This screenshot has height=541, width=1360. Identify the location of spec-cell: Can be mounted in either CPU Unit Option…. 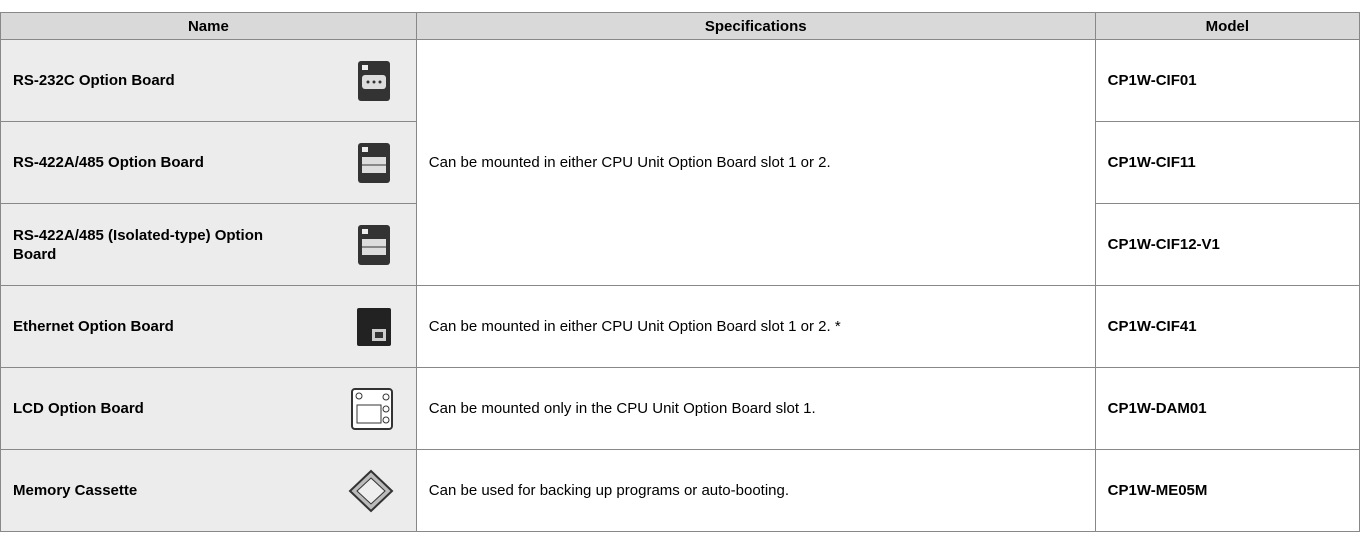
(755, 326).